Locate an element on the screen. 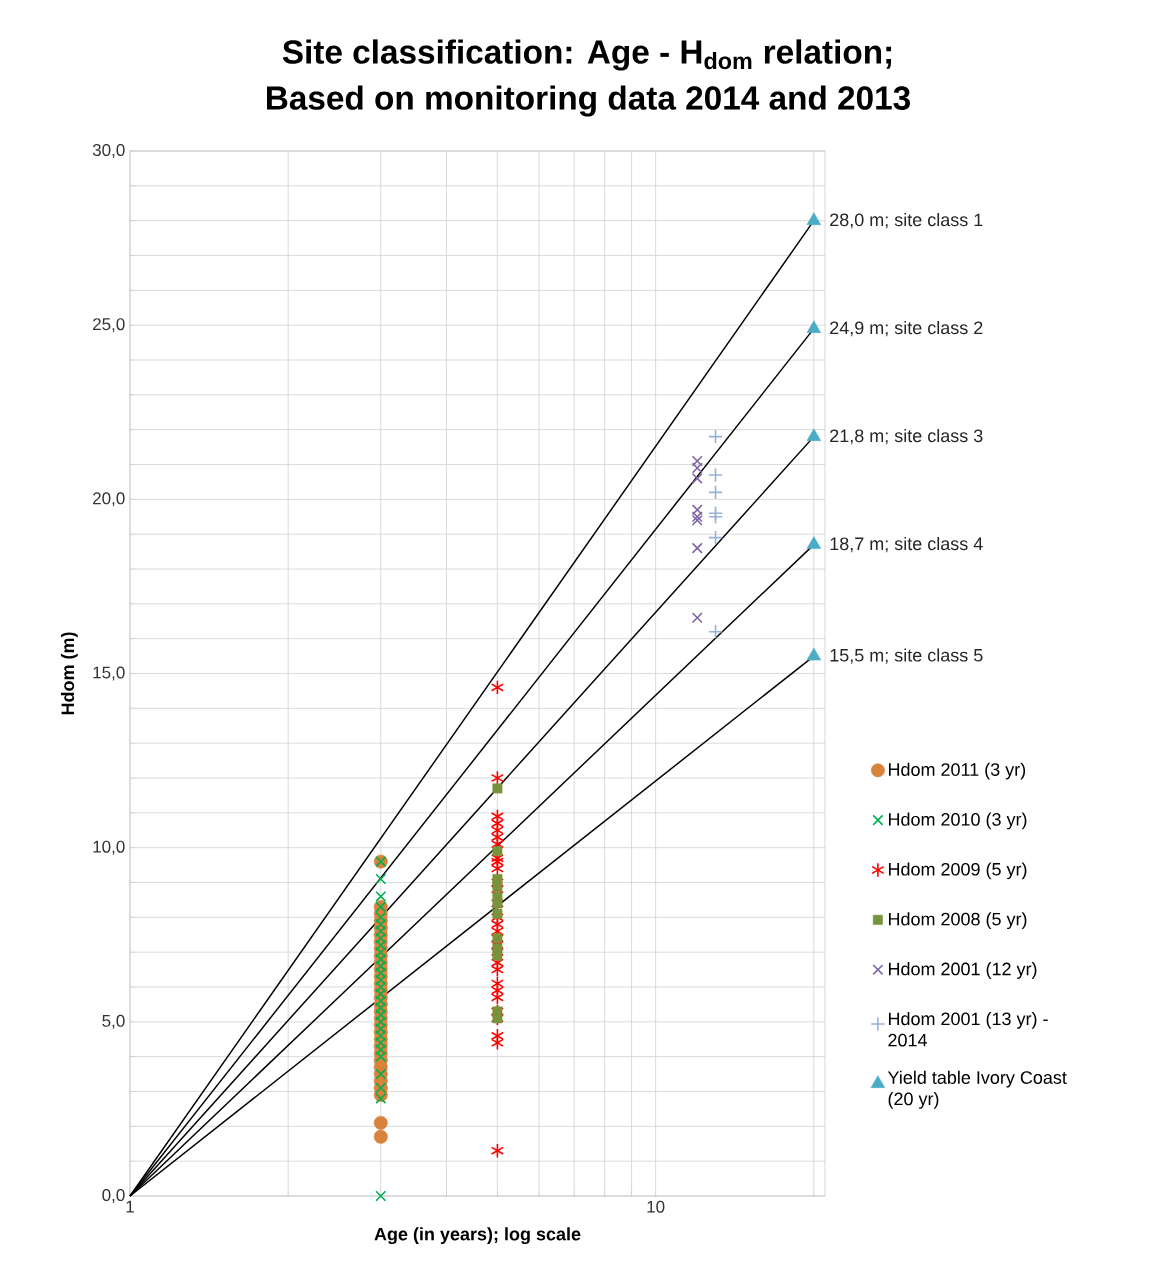  chart-title: Site classification: Age - H$_{dom}$ relation; is located at coordinates (587, 55).